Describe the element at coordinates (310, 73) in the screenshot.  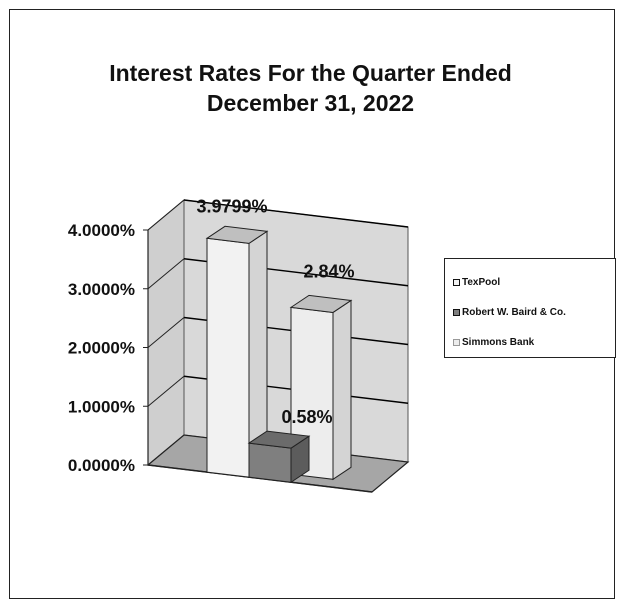
I see `chart-title-line-1: Interest Rates For the Quarter Ended` at that location.